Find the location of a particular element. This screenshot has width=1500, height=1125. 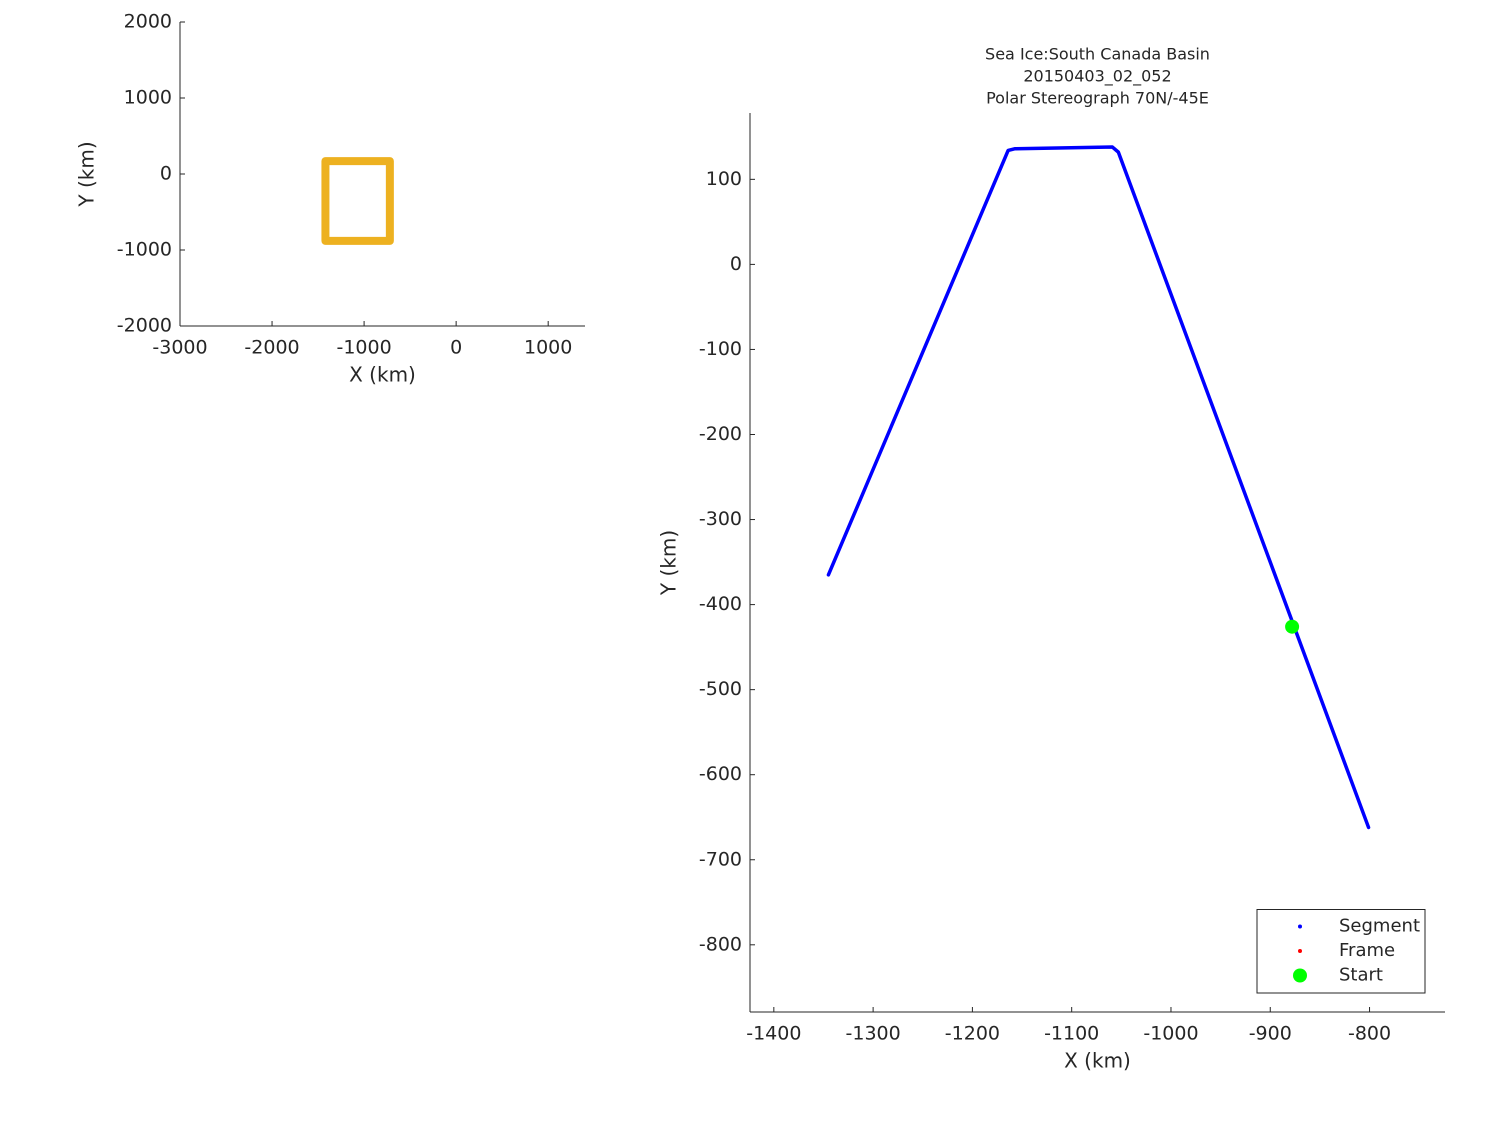

y-tick-label: 100 is located at coordinates (724, 179).